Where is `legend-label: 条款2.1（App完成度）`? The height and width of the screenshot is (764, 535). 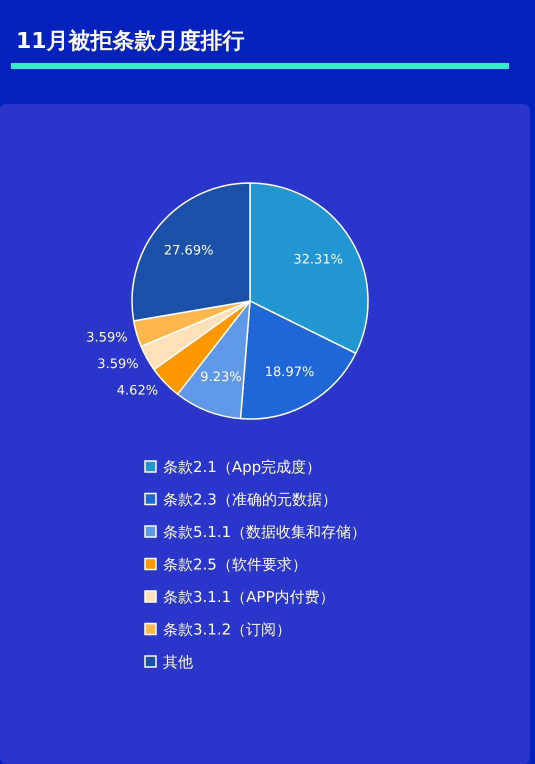 legend-label: 条款2.1（App完成度） is located at coordinates (242, 467).